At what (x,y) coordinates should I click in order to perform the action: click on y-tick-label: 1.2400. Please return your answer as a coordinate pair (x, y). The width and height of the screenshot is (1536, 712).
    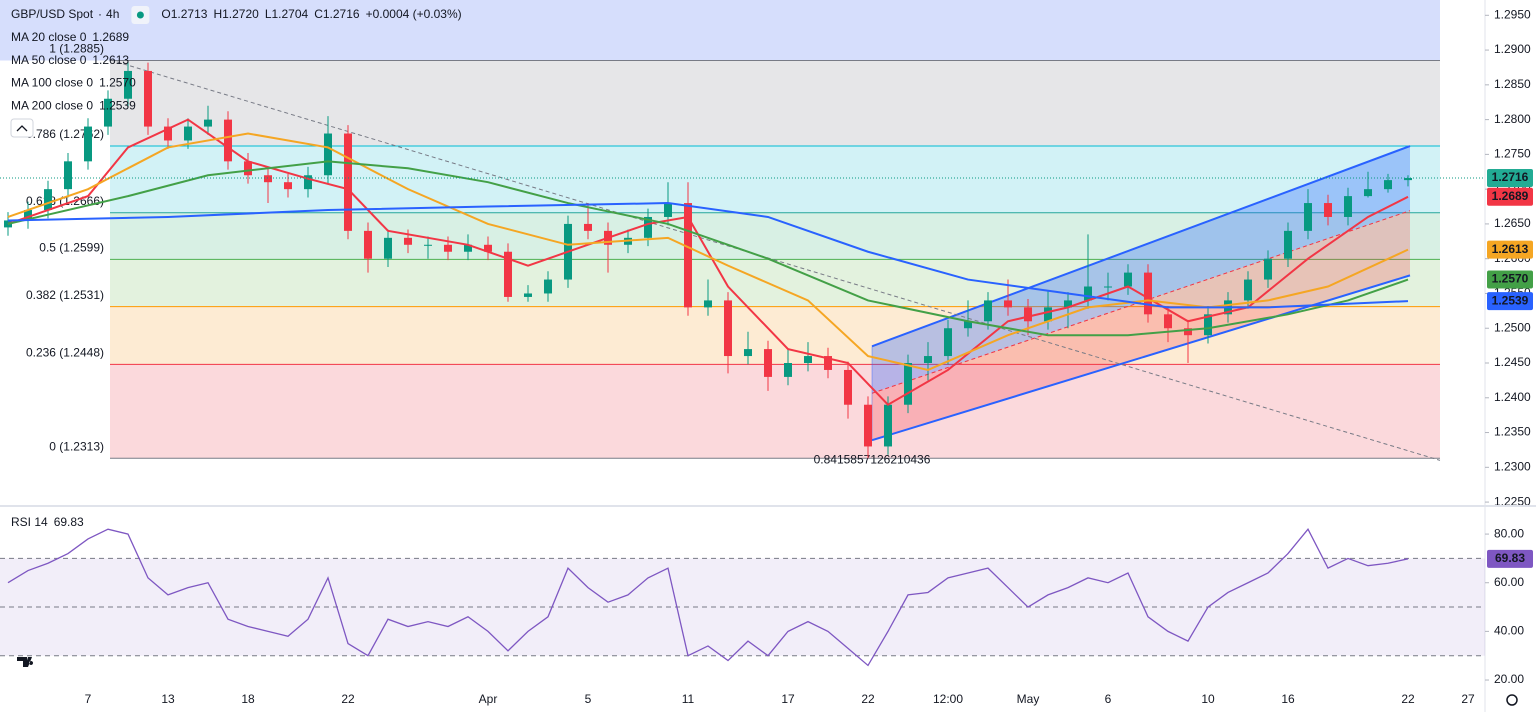
    Looking at the image, I should click on (1512, 397).